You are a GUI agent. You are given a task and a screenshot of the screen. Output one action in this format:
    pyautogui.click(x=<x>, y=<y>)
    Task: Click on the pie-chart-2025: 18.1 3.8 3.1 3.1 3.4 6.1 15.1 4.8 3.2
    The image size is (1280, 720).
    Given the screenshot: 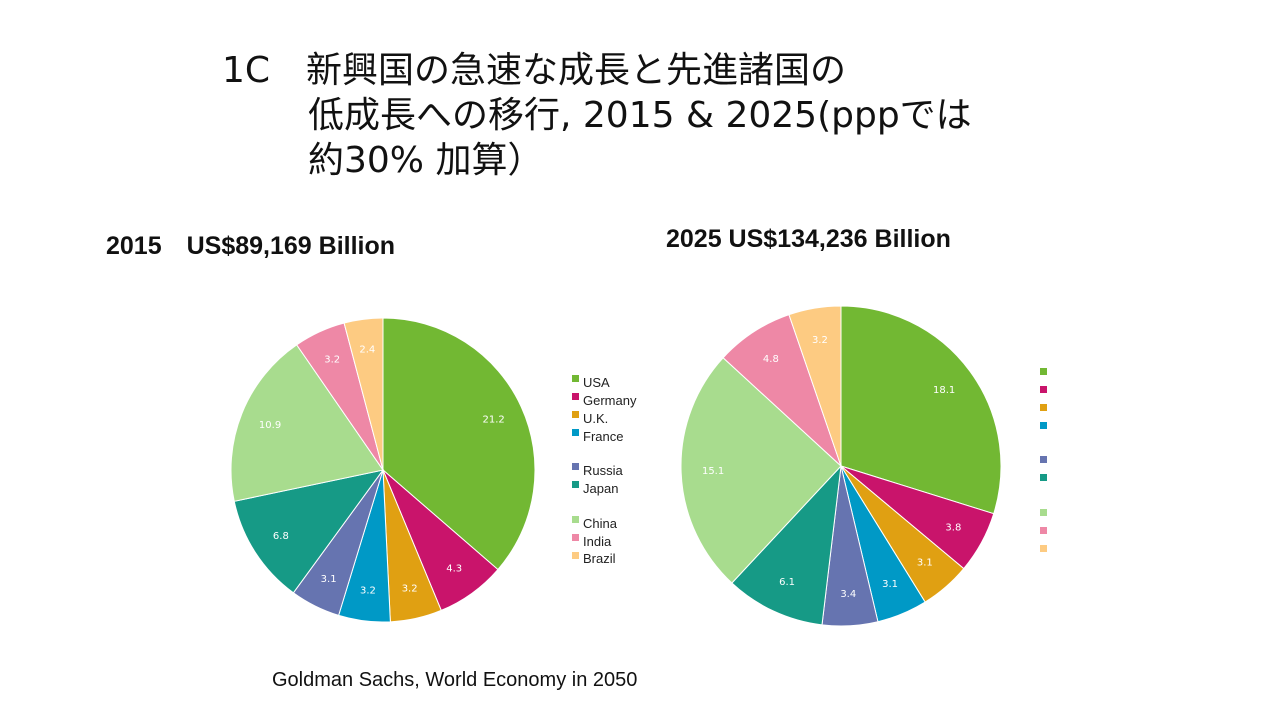 What is the action you would take?
    pyautogui.click(x=841, y=466)
    